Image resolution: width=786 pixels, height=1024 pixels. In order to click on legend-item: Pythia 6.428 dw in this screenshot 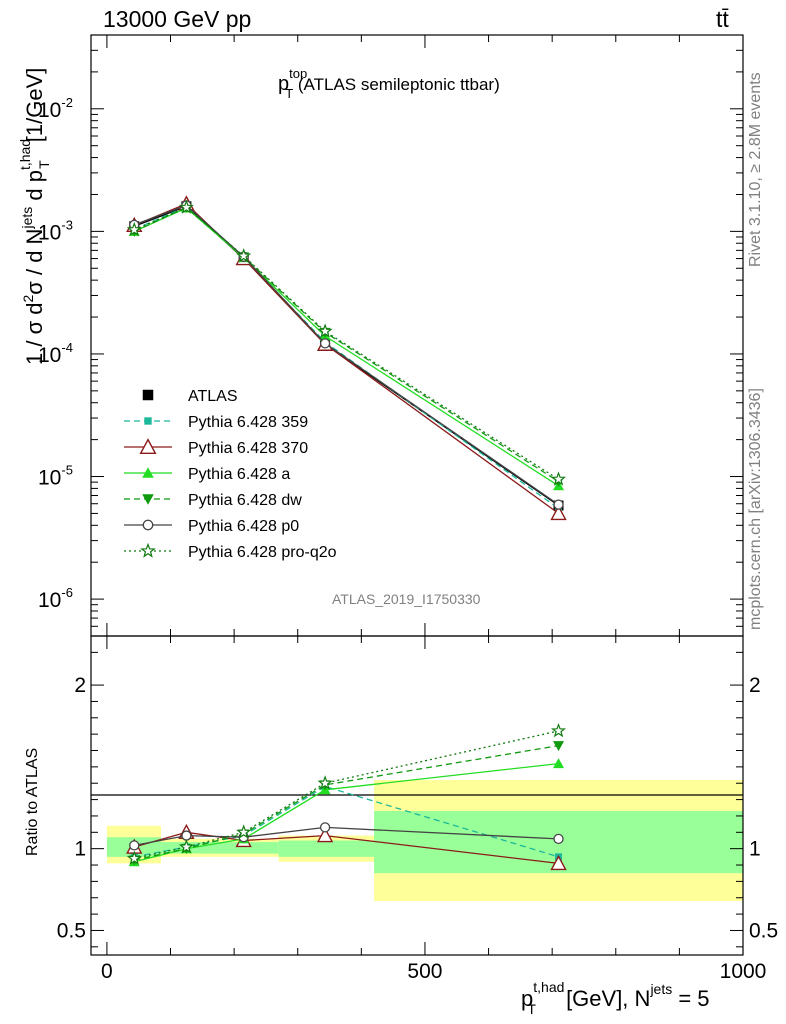, I will do `click(213, 500)`.